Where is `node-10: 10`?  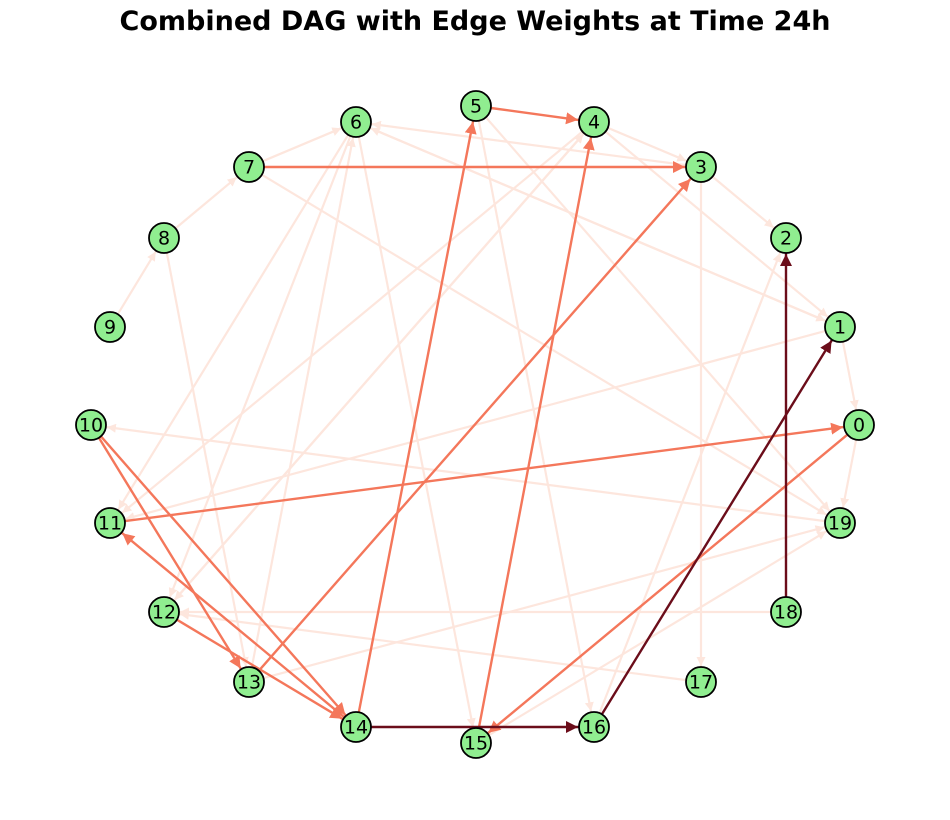 node-10: 10 is located at coordinates (91, 425).